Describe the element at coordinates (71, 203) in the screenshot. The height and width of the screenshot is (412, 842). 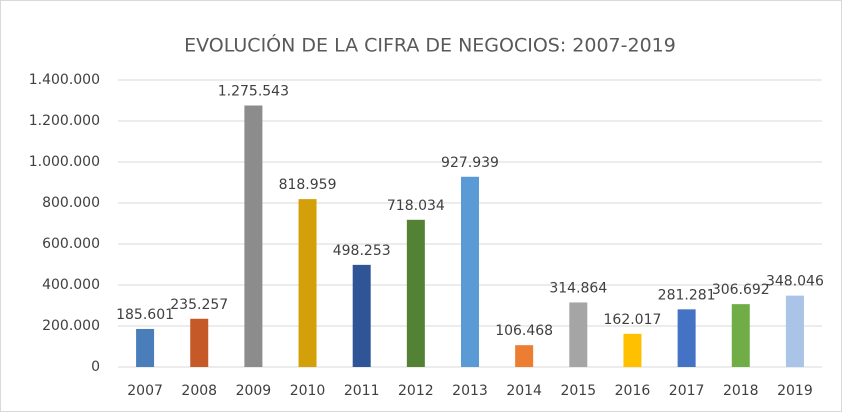
I see `y-tick-label: 800.000` at that location.